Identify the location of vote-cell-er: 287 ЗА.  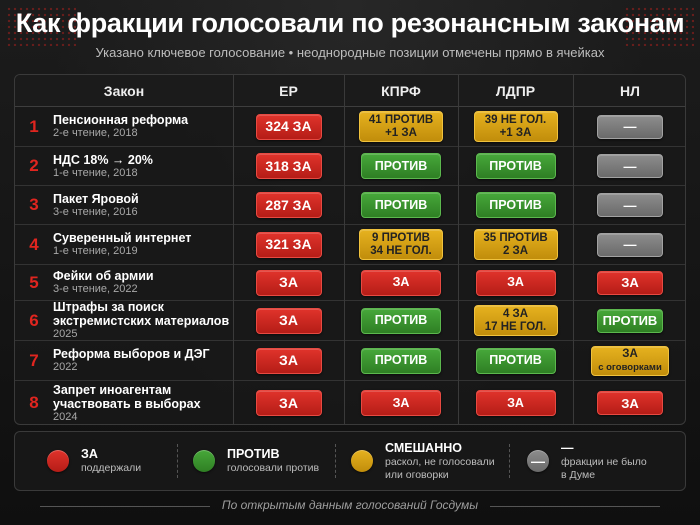
(288, 205).